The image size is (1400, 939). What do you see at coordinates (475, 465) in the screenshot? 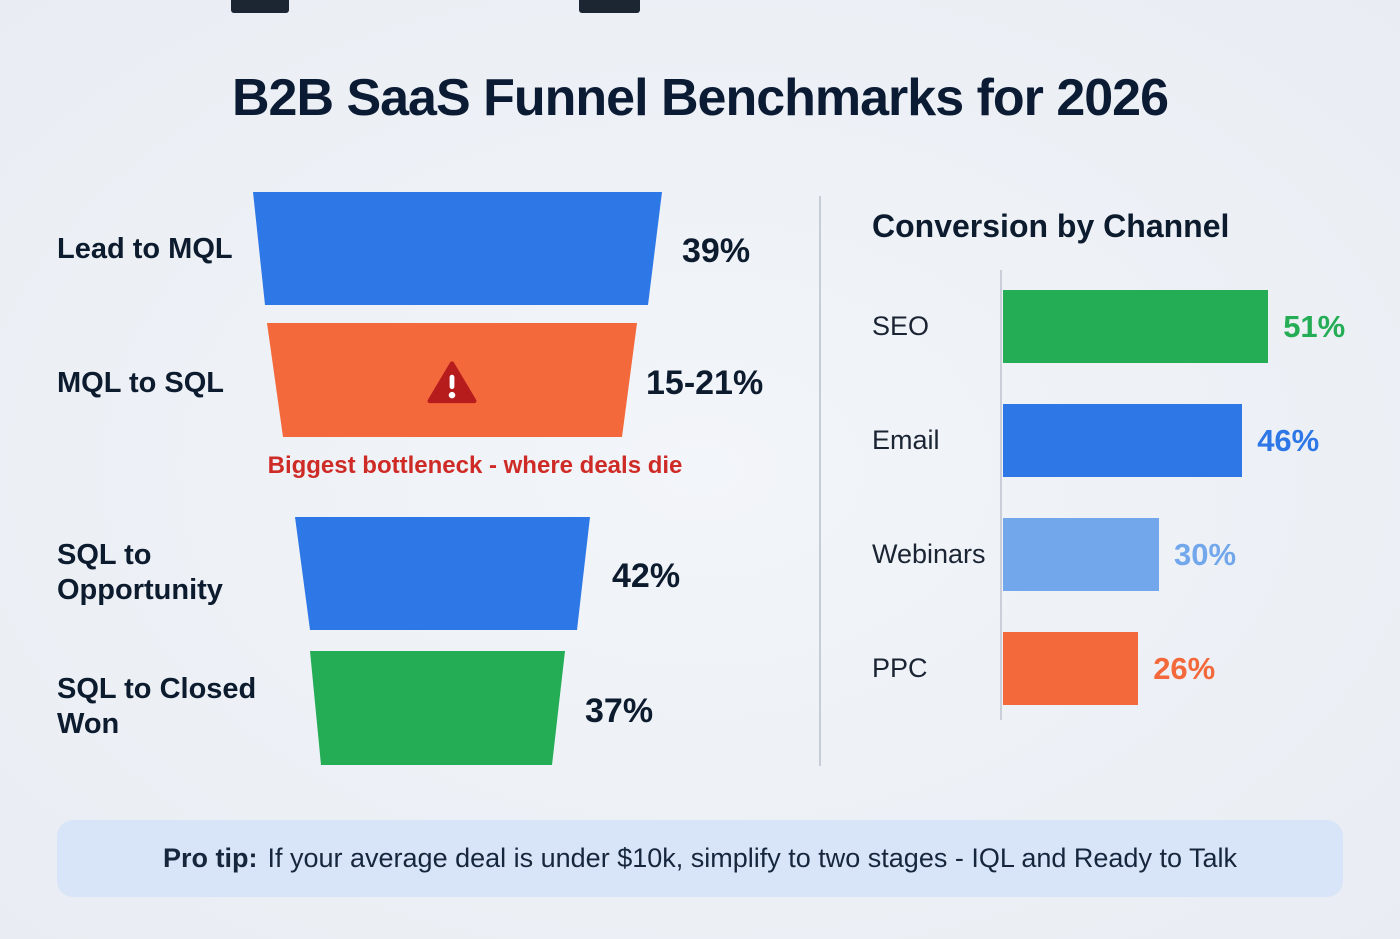
I see `bottleneck-annotation: Biggest bottleneck - where deals die` at bounding box center [475, 465].